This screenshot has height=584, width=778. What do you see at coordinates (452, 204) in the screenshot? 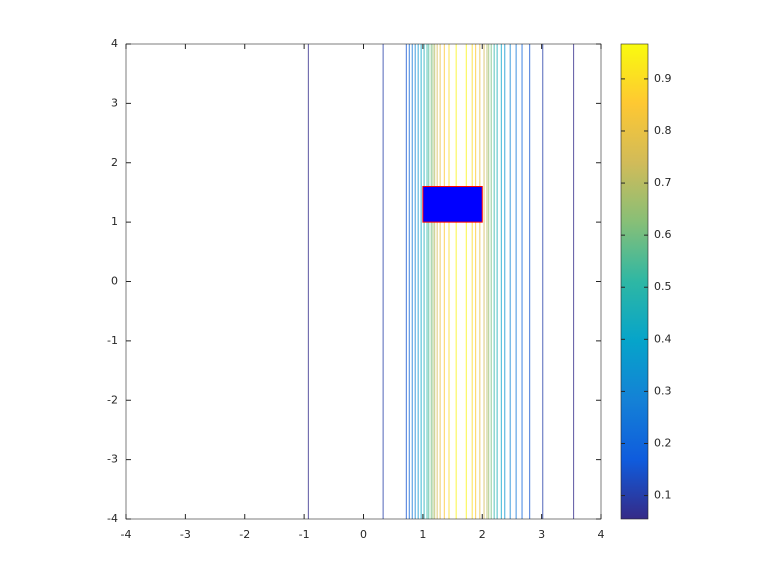
I see `rectangle` at bounding box center [452, 204].